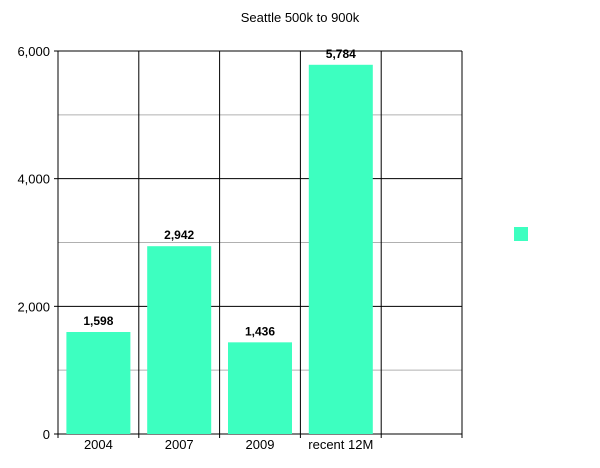 The image size is (600, 468). I want to click on x-tick-label: recent 12M, so click(340, 444).